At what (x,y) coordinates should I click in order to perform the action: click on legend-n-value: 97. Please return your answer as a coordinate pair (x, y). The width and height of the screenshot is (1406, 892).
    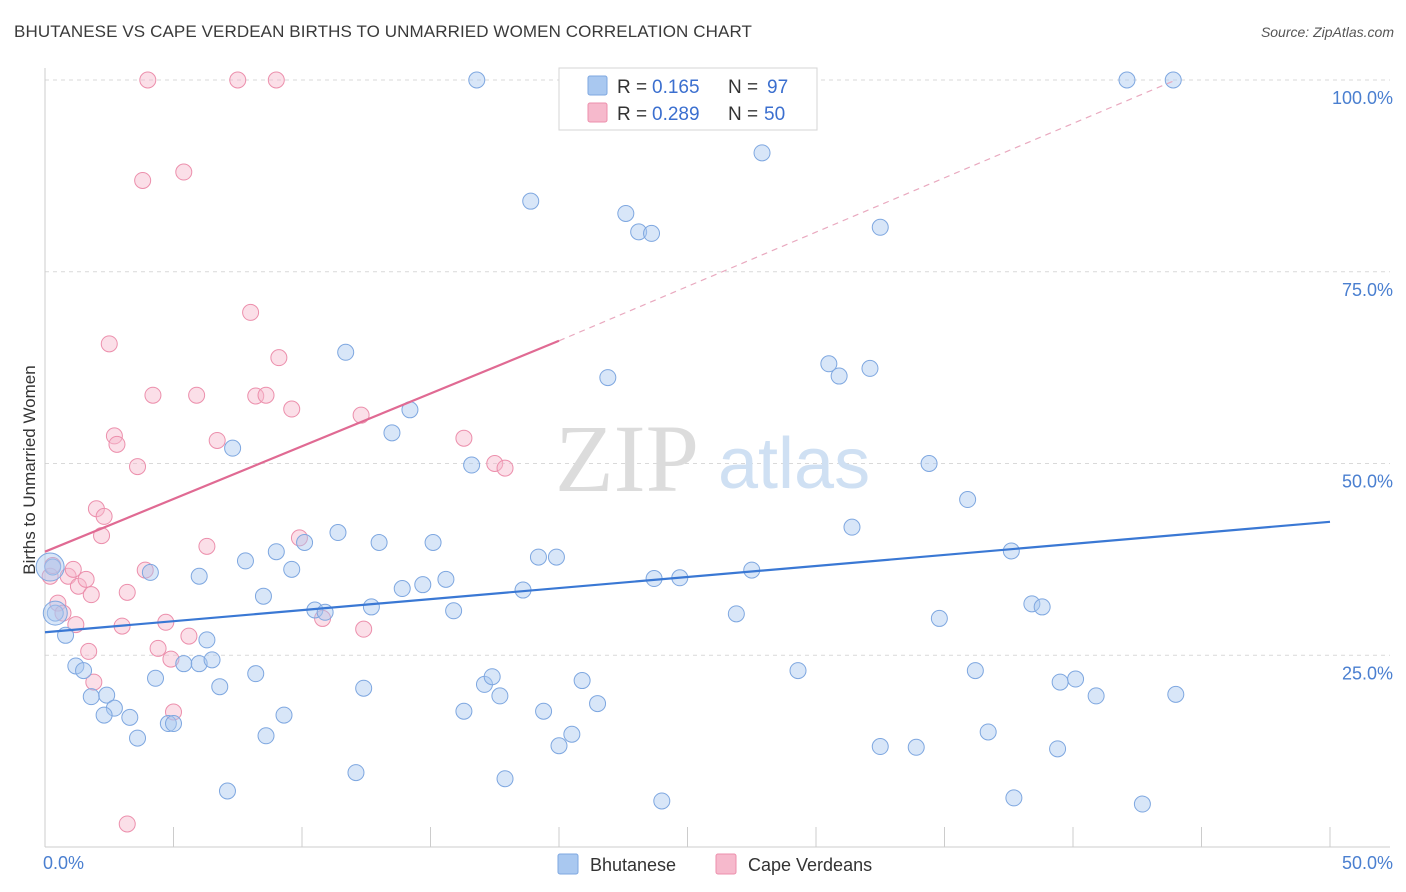
    Looking at the image, I should click on (777, 87).